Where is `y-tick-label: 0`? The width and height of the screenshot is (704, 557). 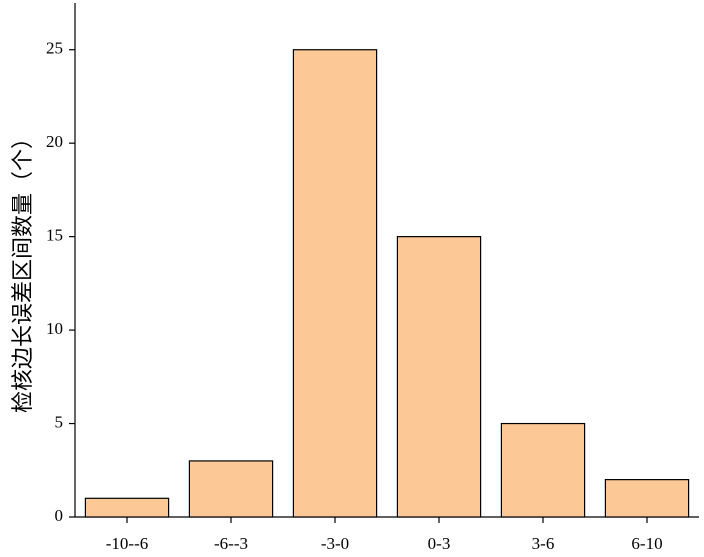
y-tick-label: 0 is located at coordinates (59, 515).